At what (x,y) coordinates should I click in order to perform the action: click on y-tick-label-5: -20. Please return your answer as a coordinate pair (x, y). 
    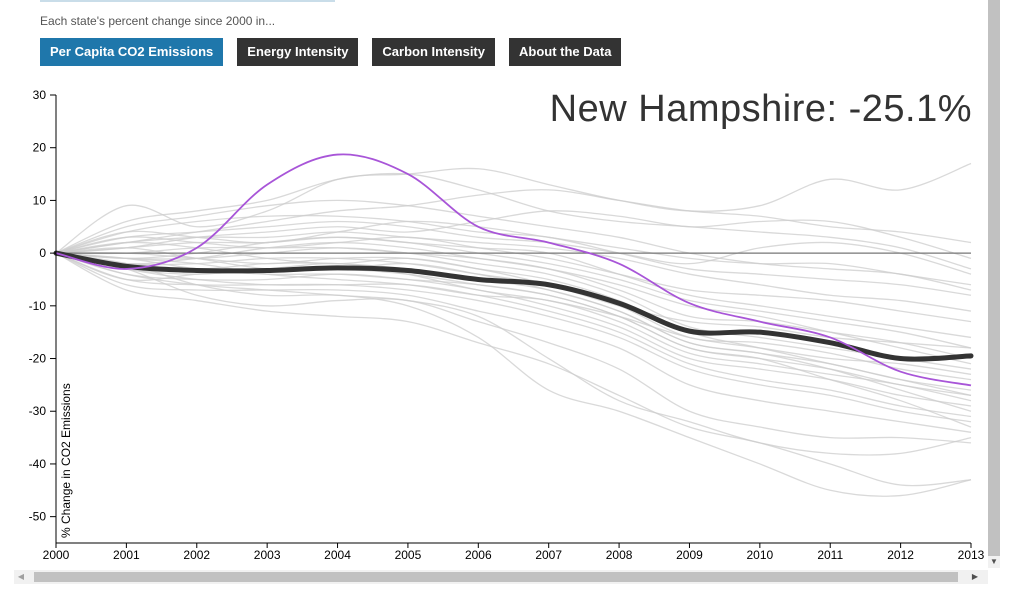
    Looking at the image, I should click on (38, 359).